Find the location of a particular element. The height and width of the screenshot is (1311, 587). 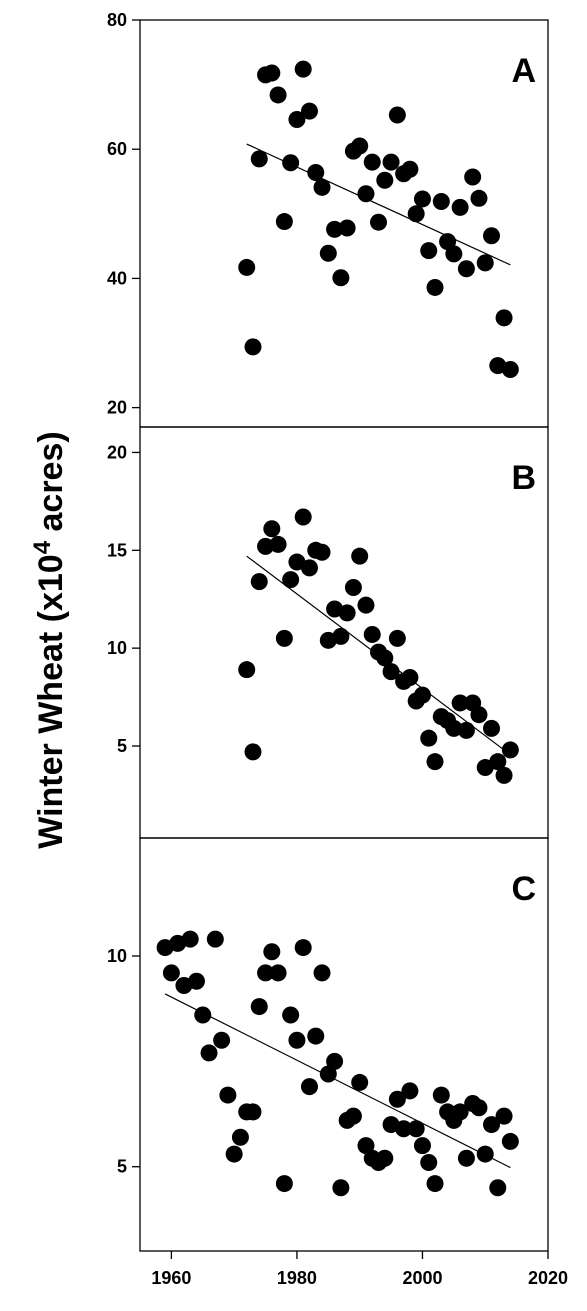

panel-c-point-1980 is located at coordinates (297, 1040).